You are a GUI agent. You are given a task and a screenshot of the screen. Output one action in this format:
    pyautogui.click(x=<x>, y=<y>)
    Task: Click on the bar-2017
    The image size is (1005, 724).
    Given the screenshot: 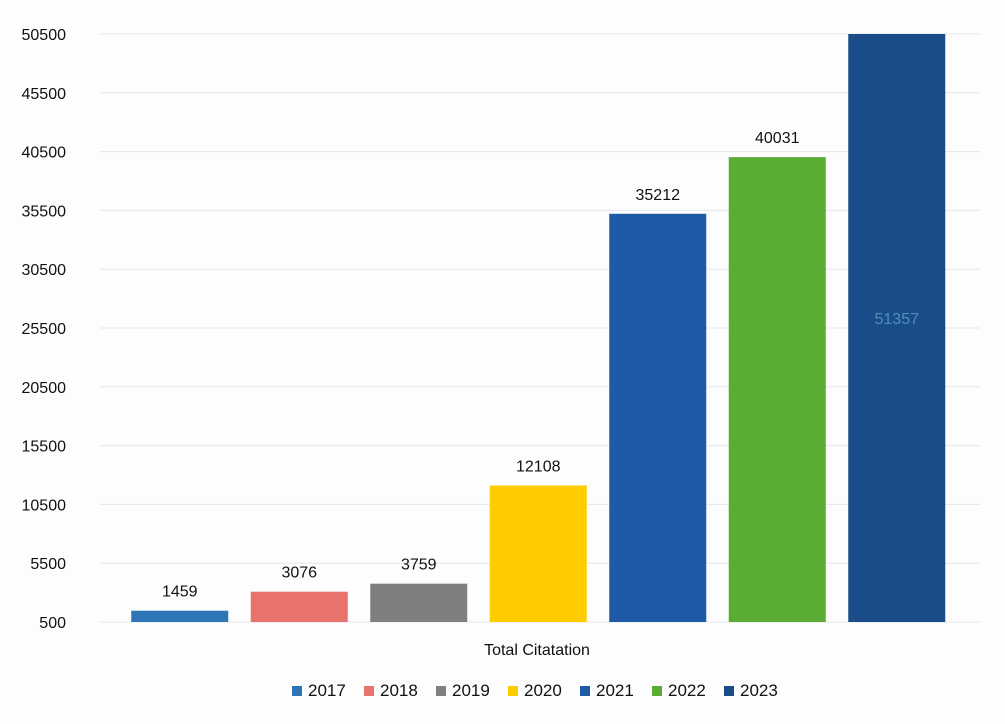 What is the action you would take?
    pyautogui.click(x=180, y=616)
    